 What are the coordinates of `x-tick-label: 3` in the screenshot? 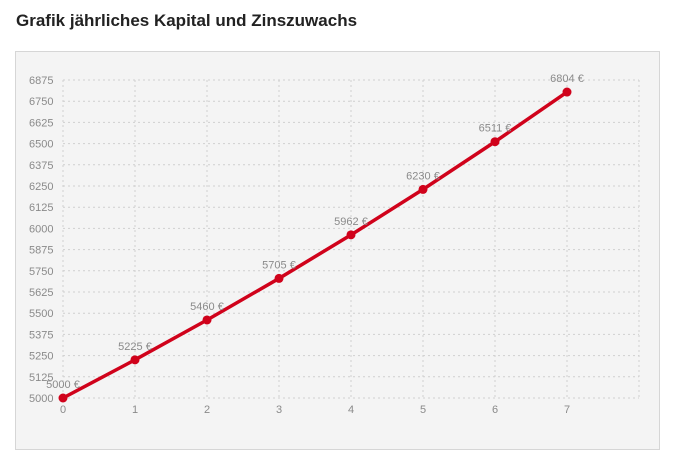 It's located at (279, 410).